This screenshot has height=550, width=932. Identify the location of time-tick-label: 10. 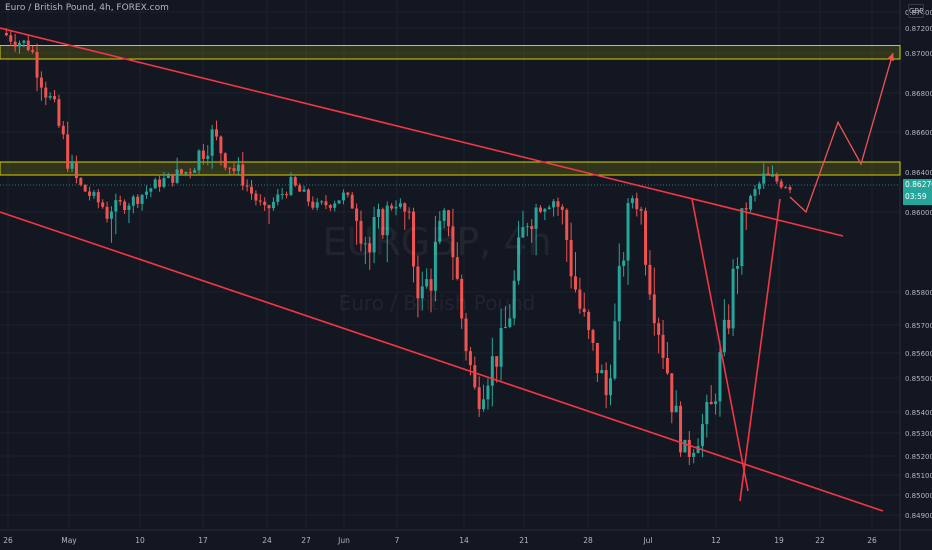
(140, 540).